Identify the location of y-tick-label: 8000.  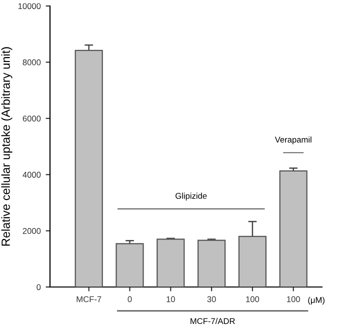
(31, 62).